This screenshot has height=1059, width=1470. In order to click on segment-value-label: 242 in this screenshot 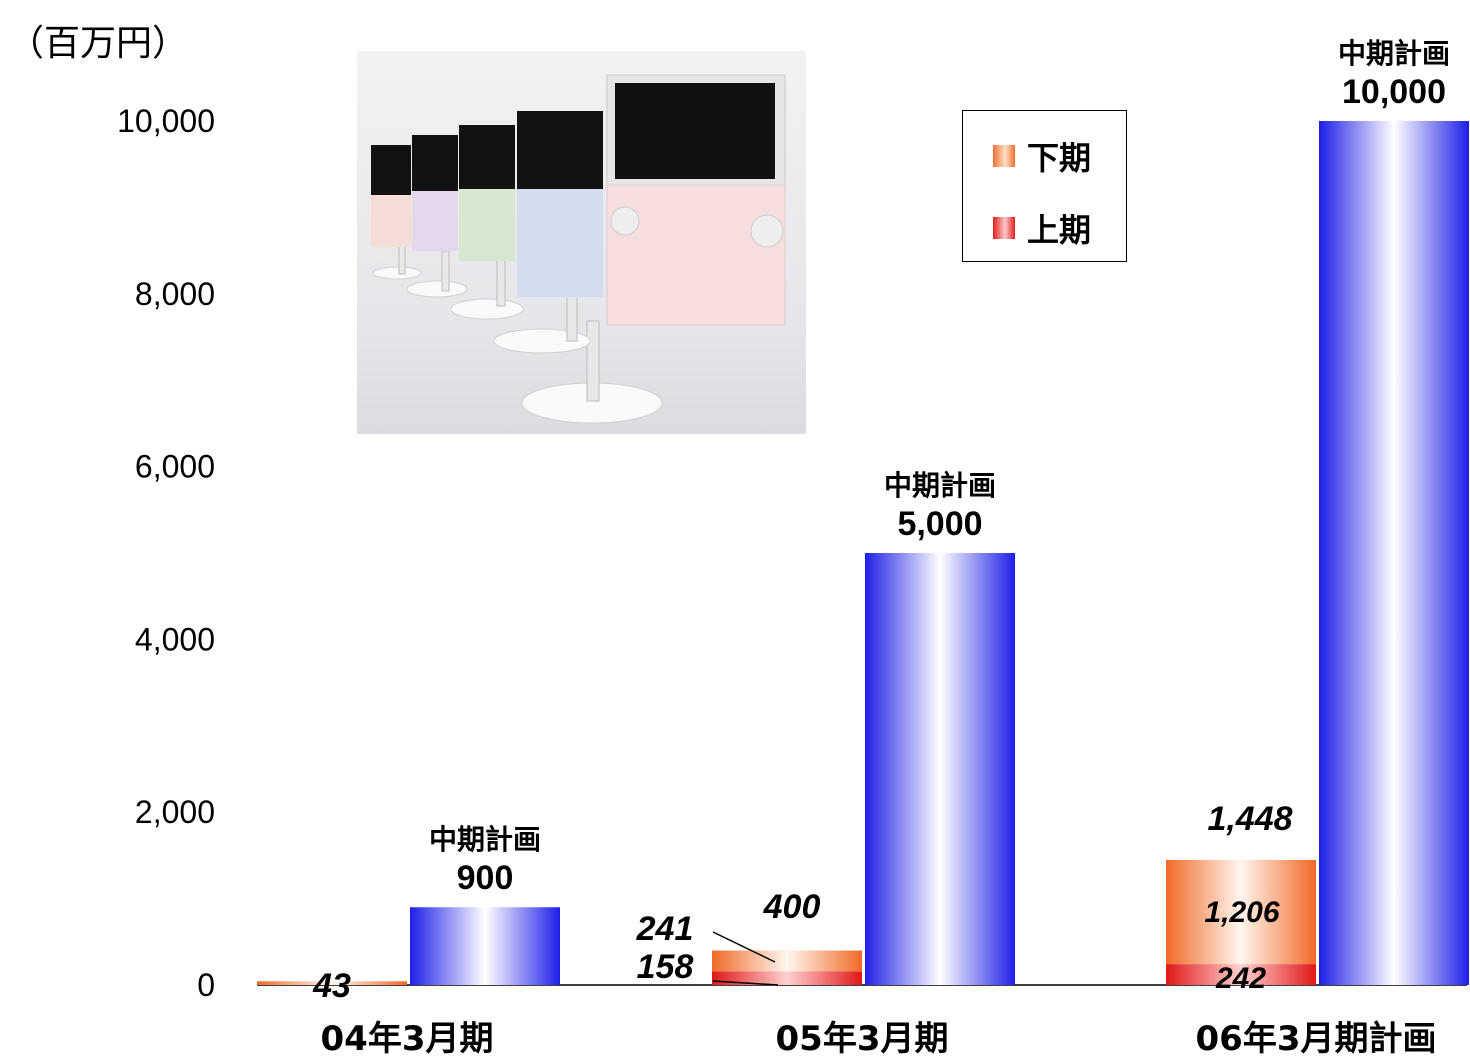, I will do `click(1240, 978)`.